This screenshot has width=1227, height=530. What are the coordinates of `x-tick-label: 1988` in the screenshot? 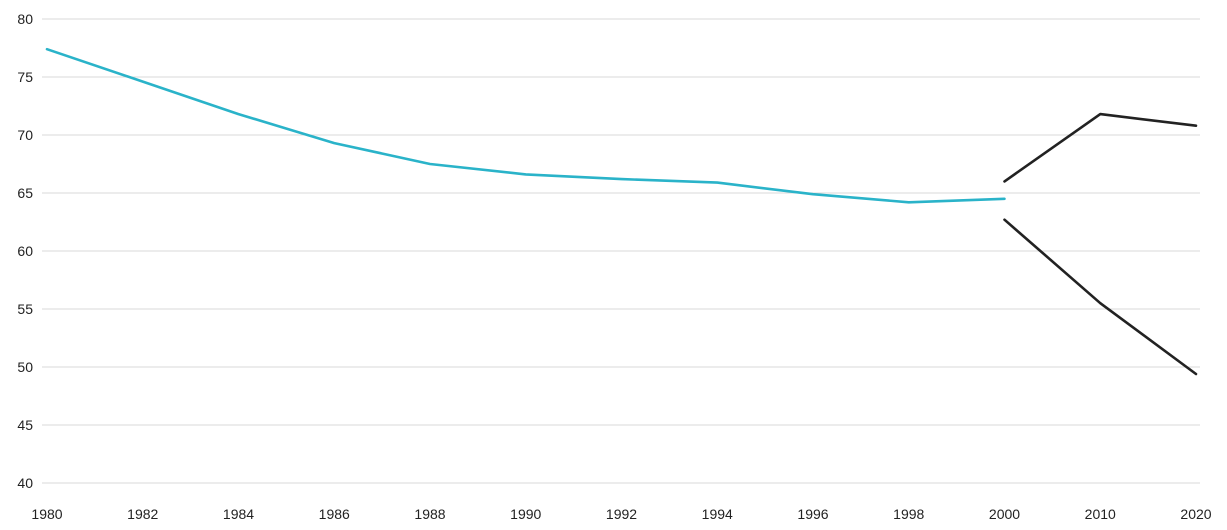 It's located at (429, 514).